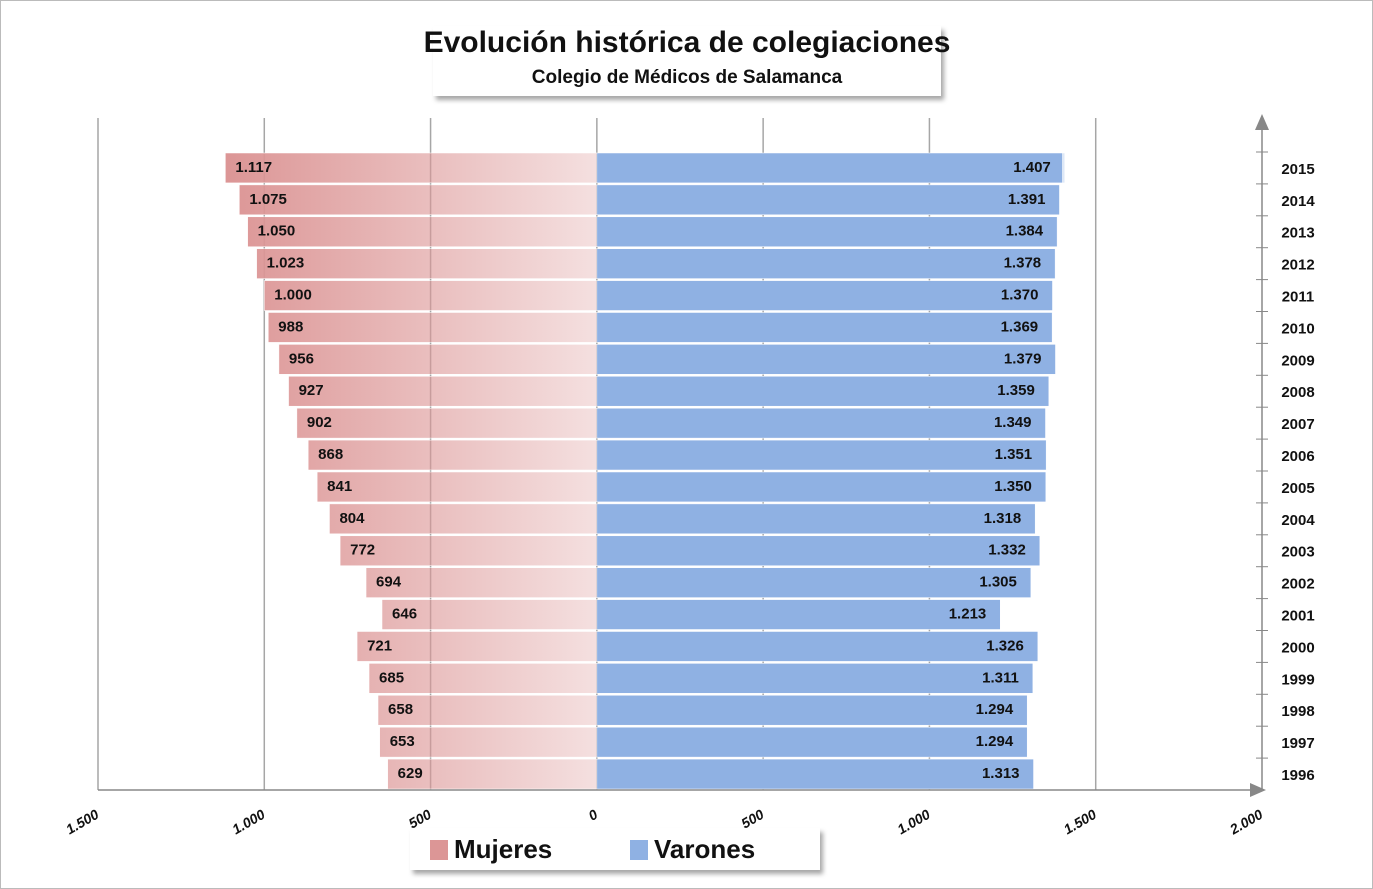  What do you see at coordinates (1007, 550) in the screenshot?
I see `data-label: 1.332` at bounding box center [1007, 550].